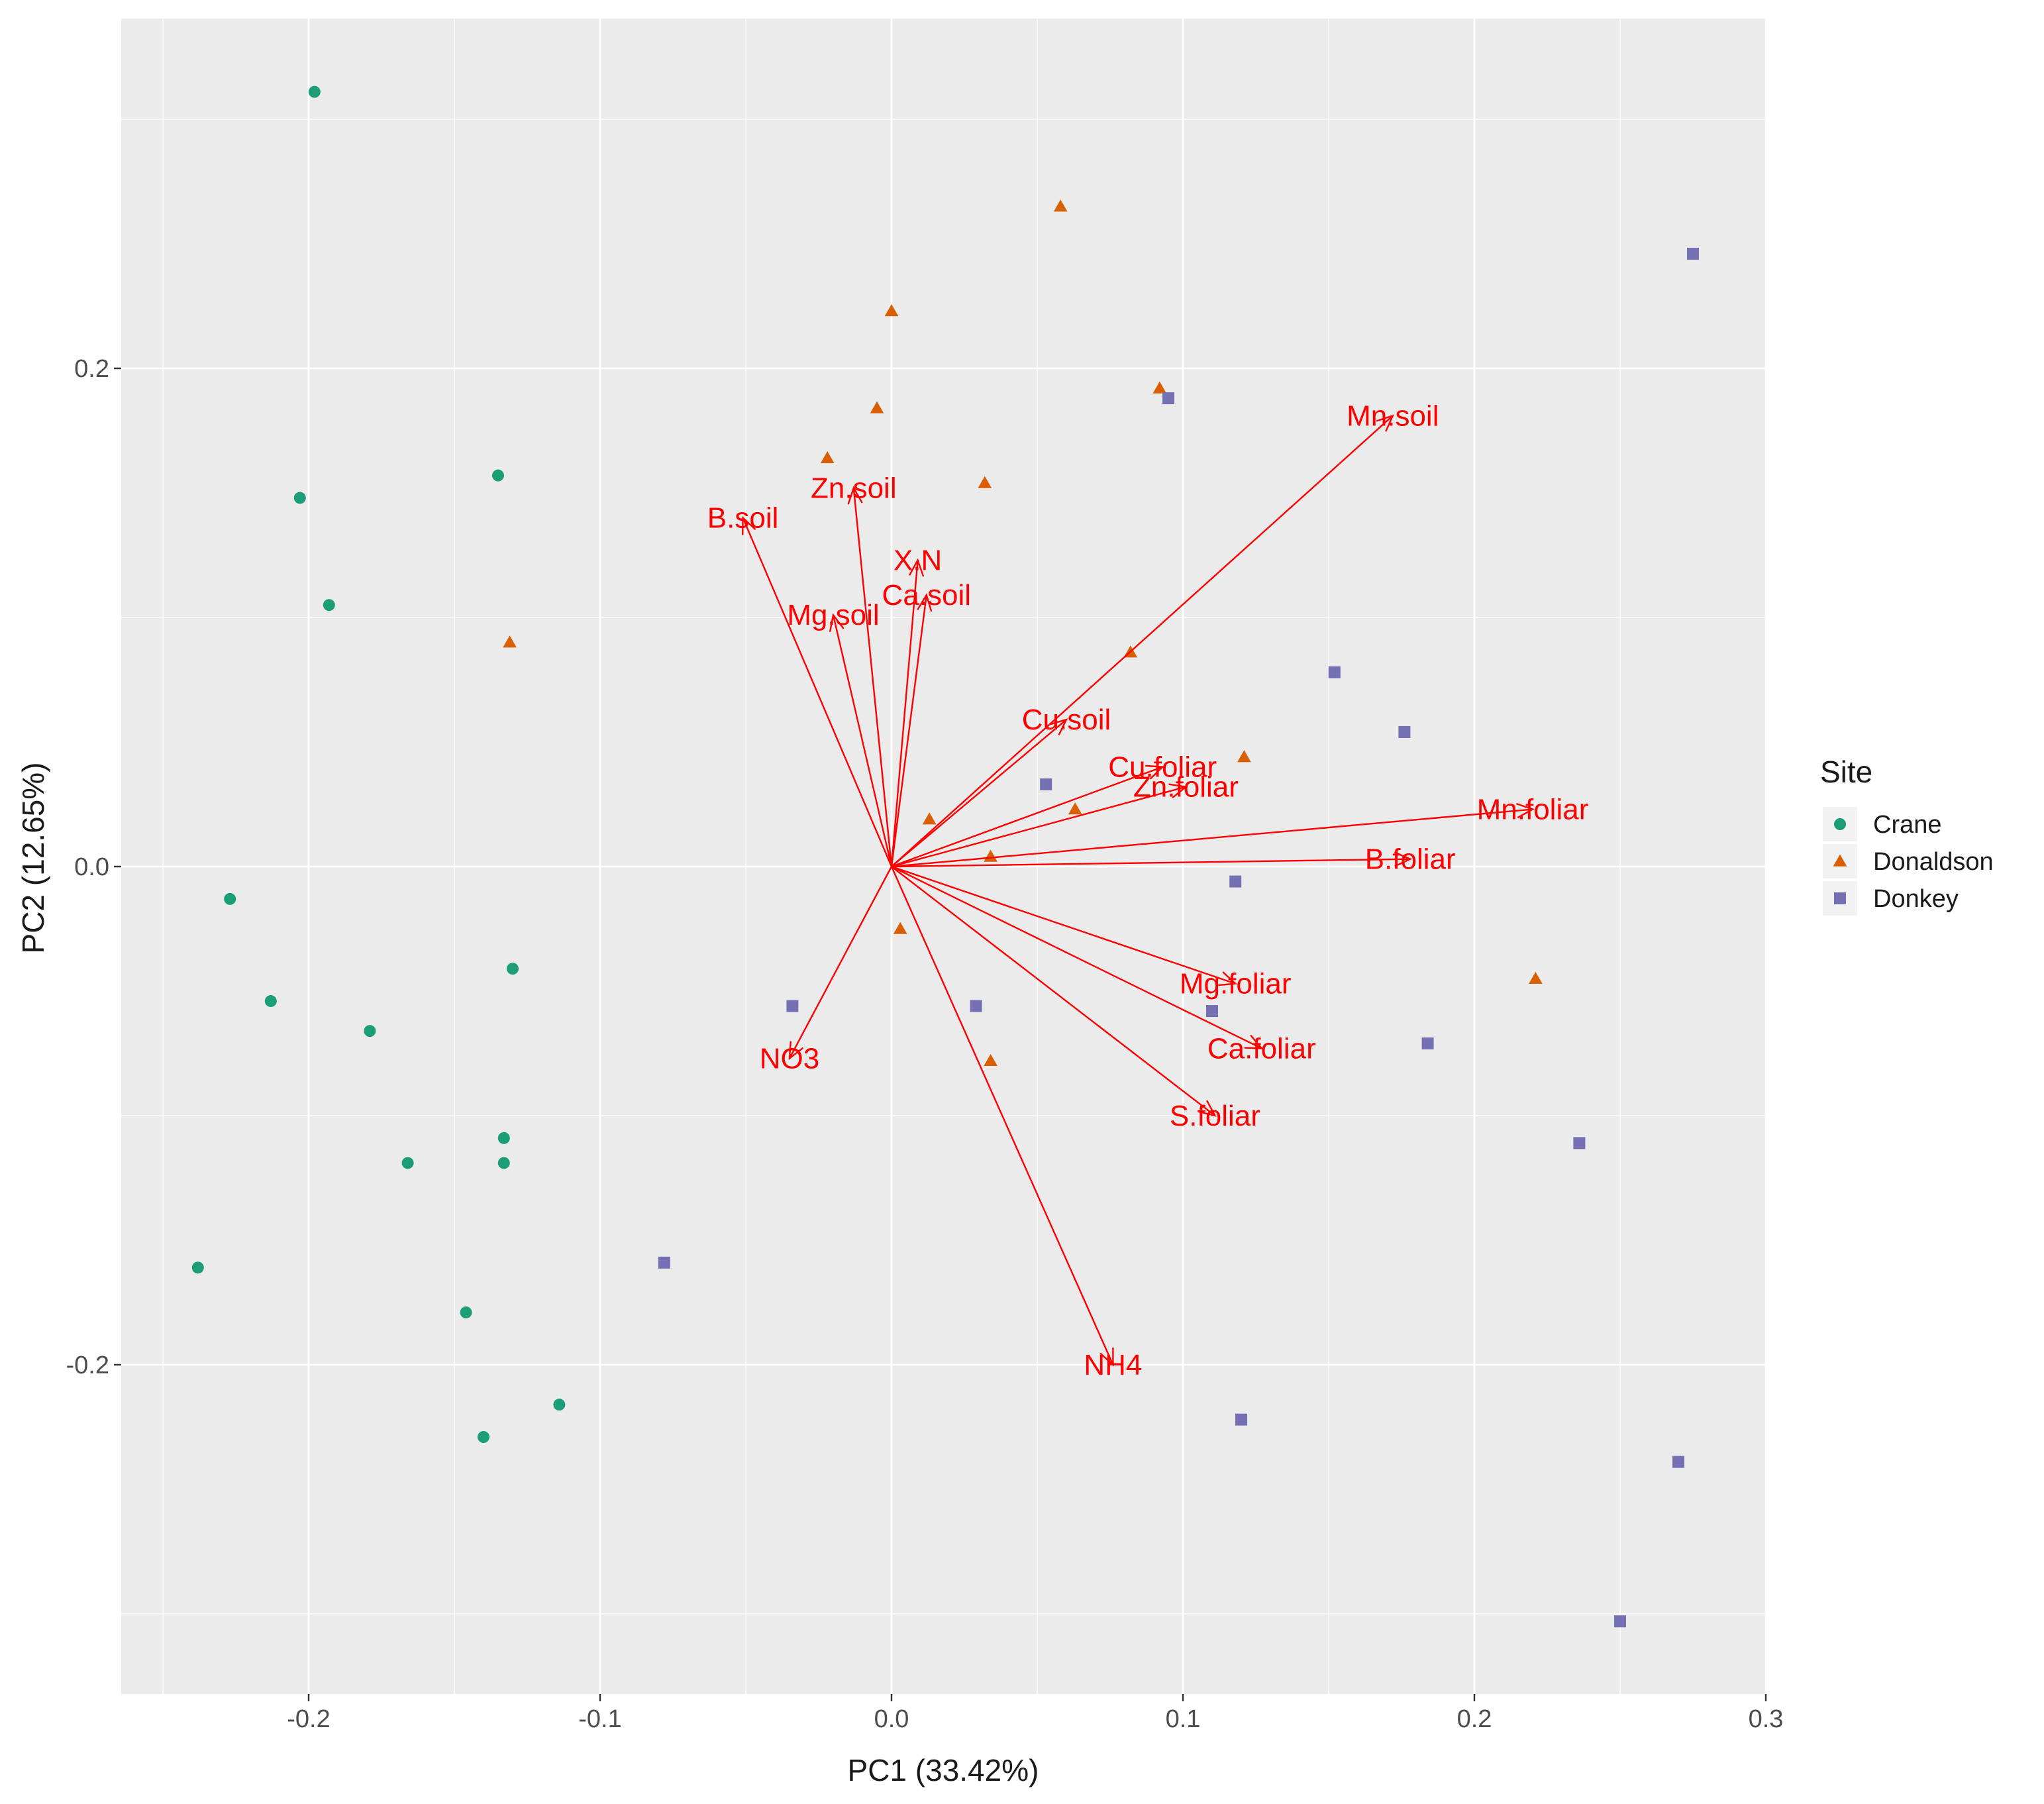 The image size is (2044, 1804). Describe the element at coordinates (1212, 838) in the screenshot. I see `arrow-mn-foliar` at that location.